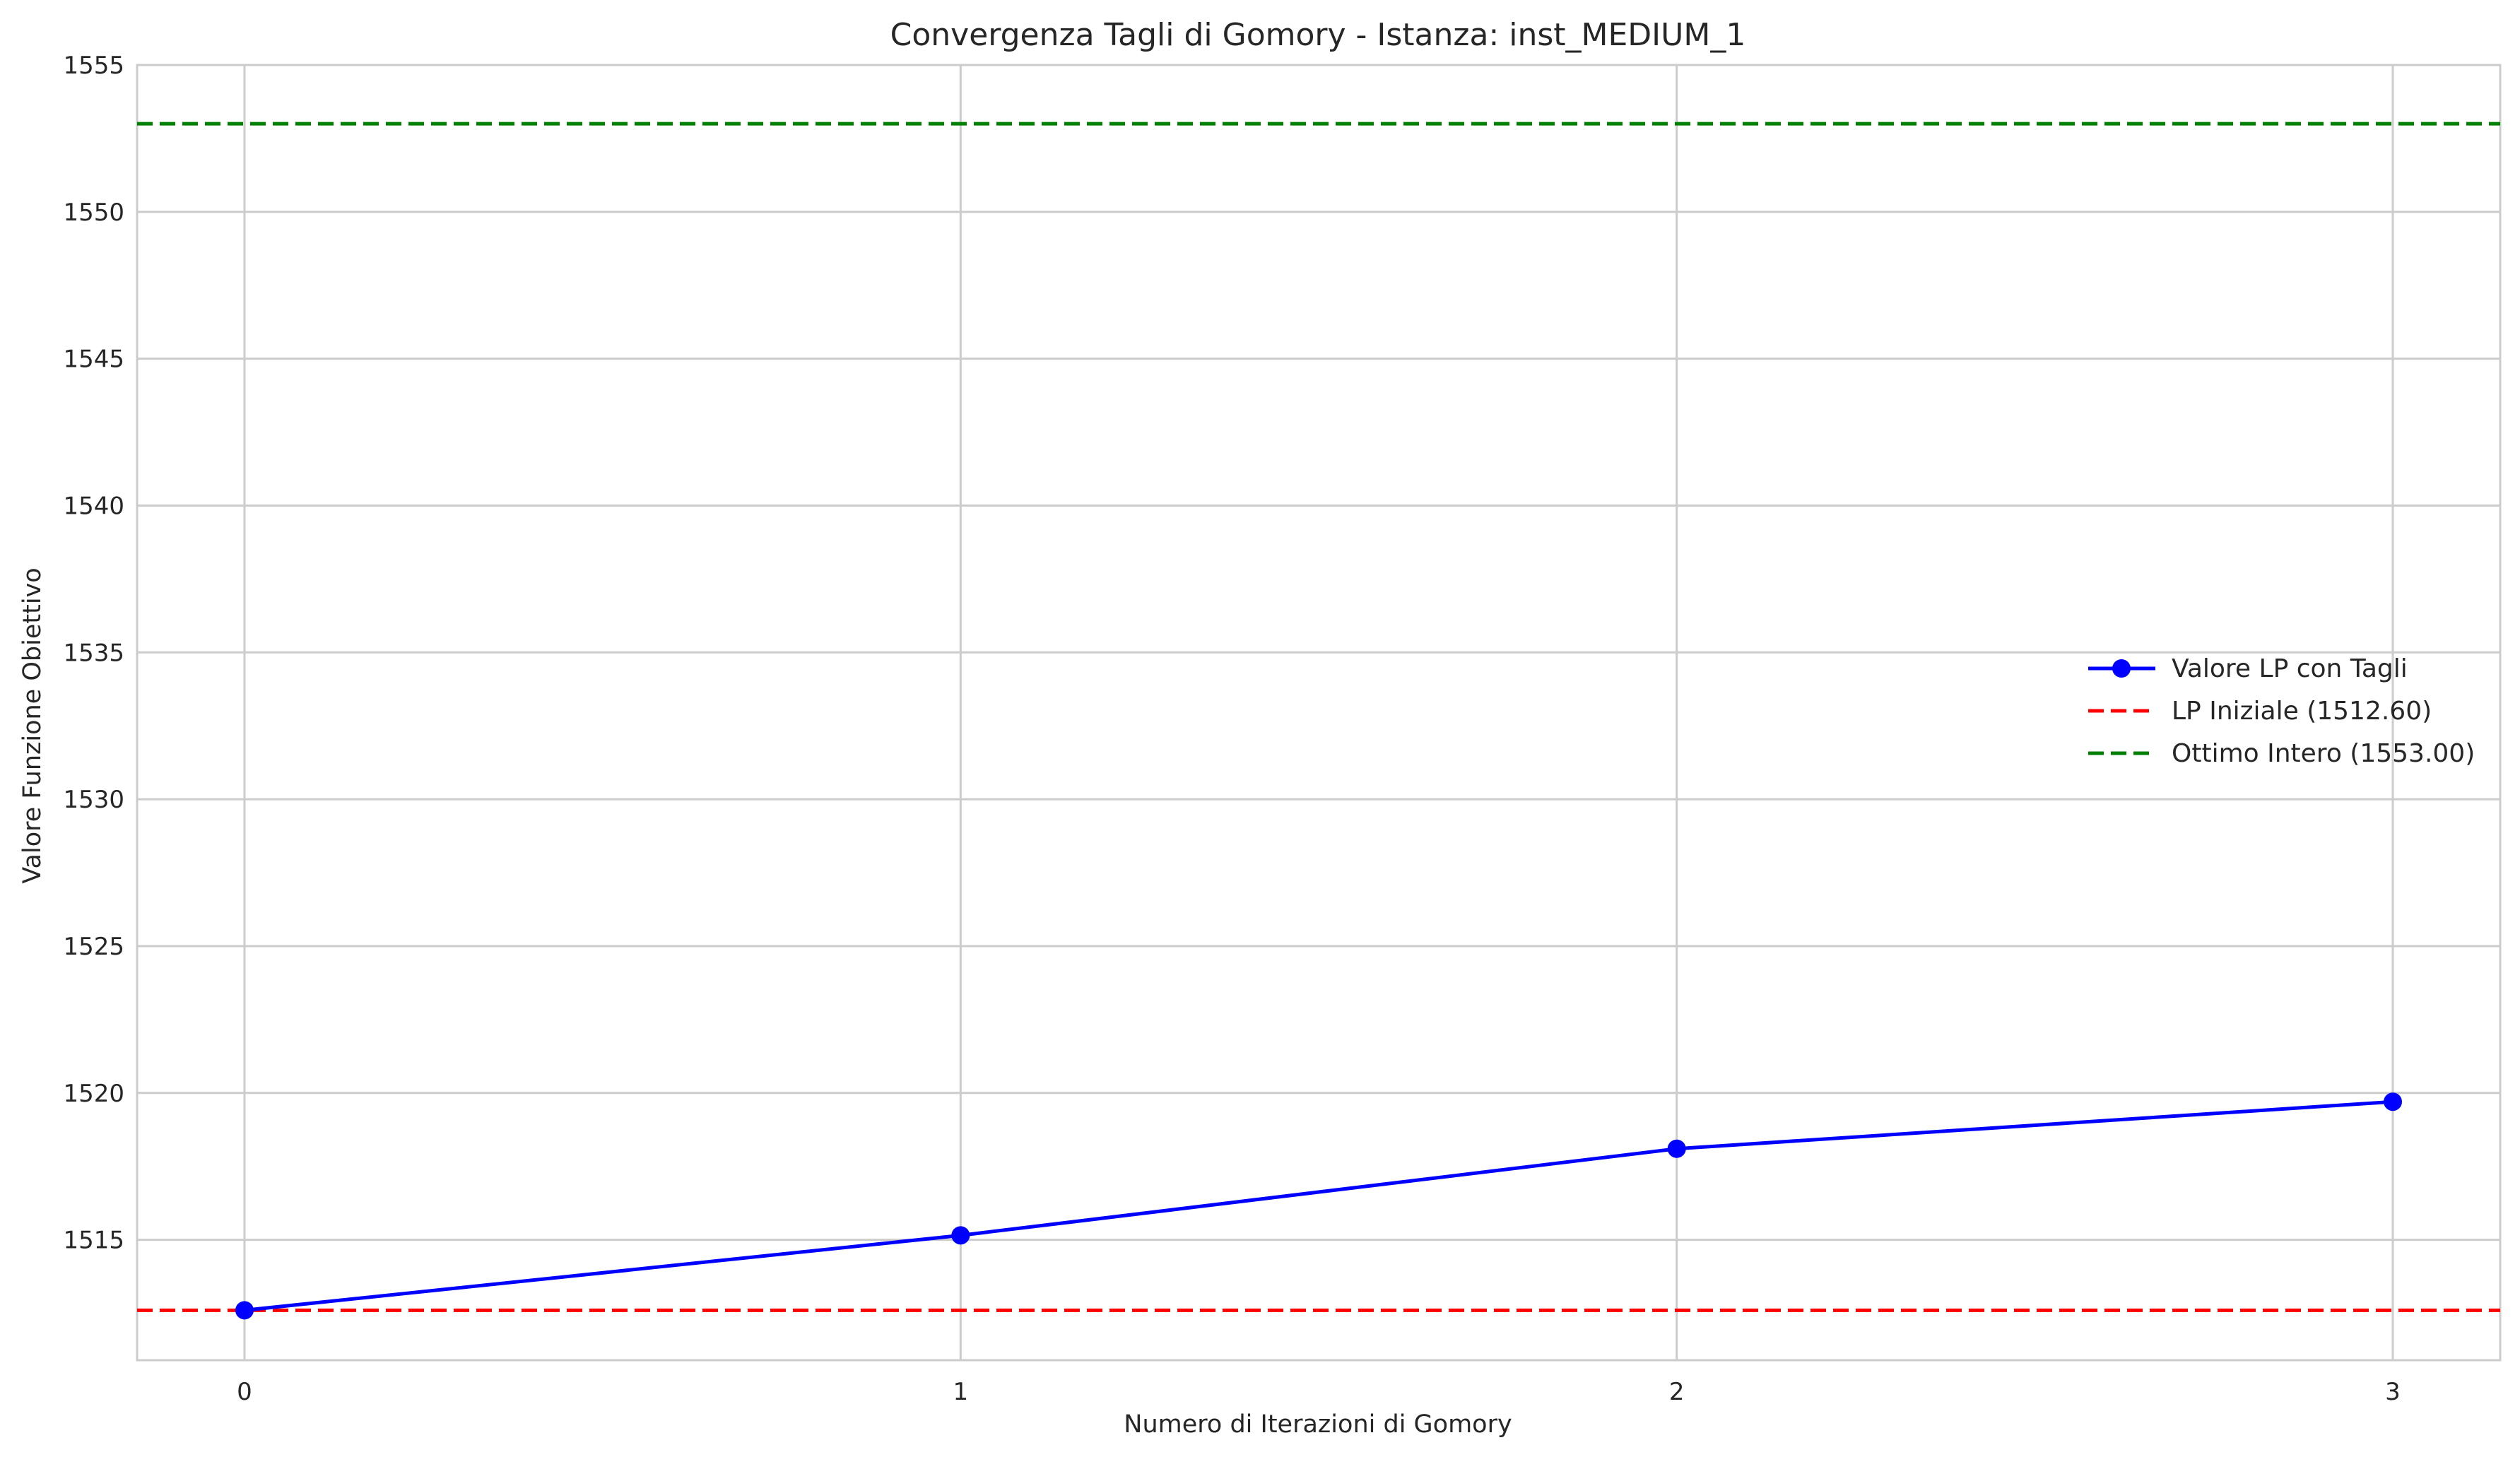 The image size is (2520, 1457). Describe the element at coordinates (94, 213) in the screenshot. I see `y-tick-label: 1550` at that location.